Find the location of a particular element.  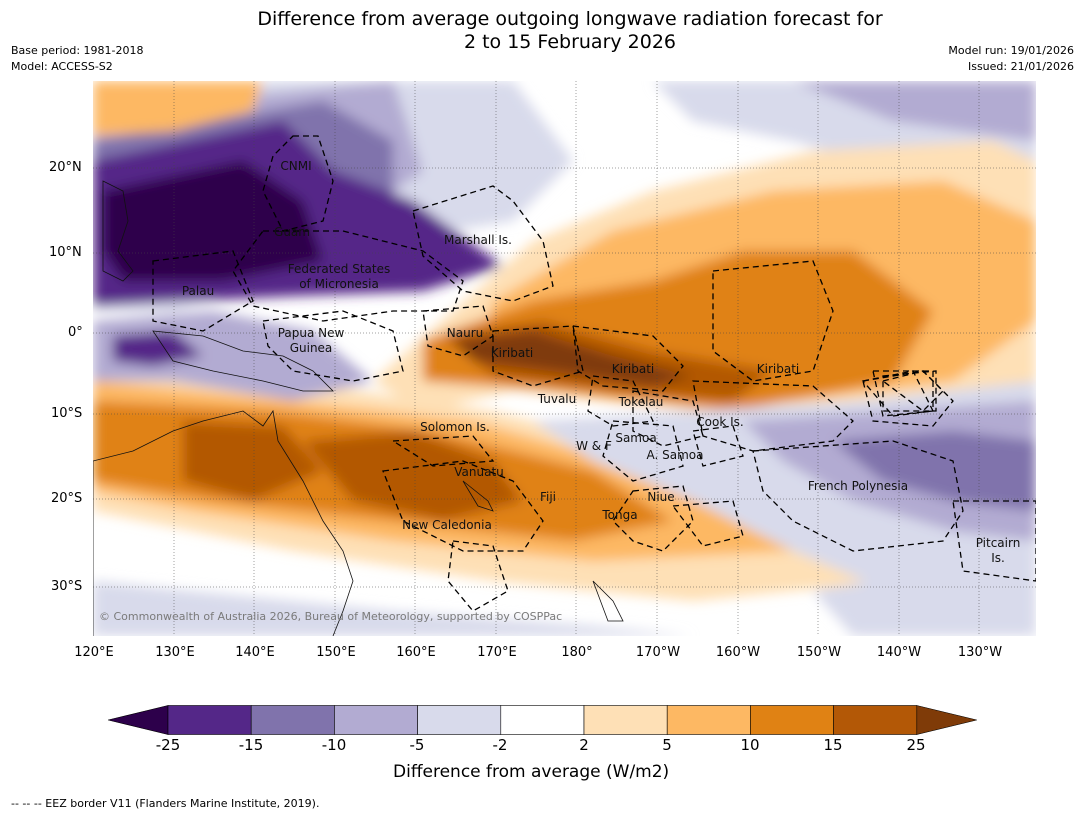

region-label-marshall: Marshall Is. is located at coordinates (478, 240).